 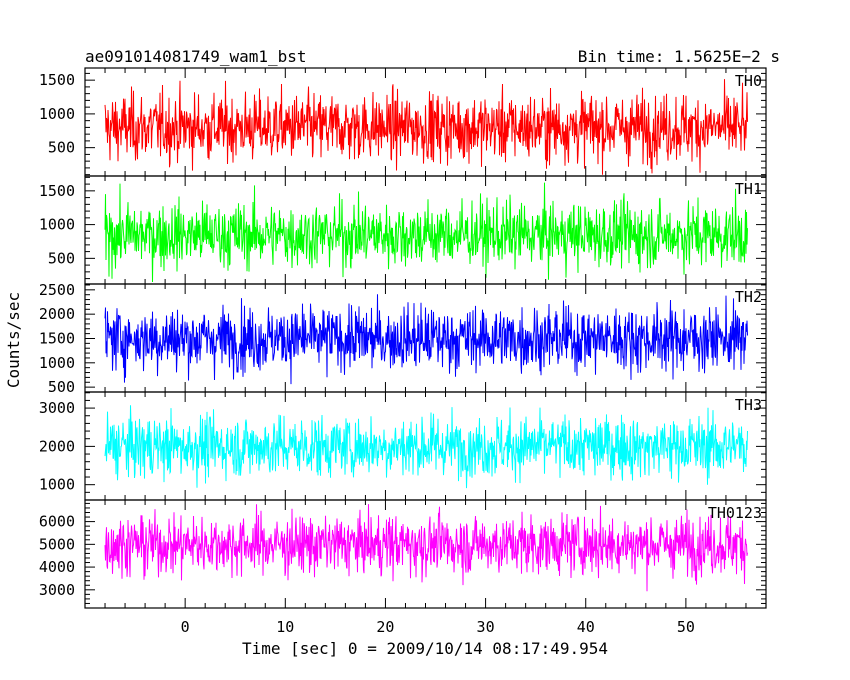 I want to click on series-line-th2, so click(x=426, y=339).